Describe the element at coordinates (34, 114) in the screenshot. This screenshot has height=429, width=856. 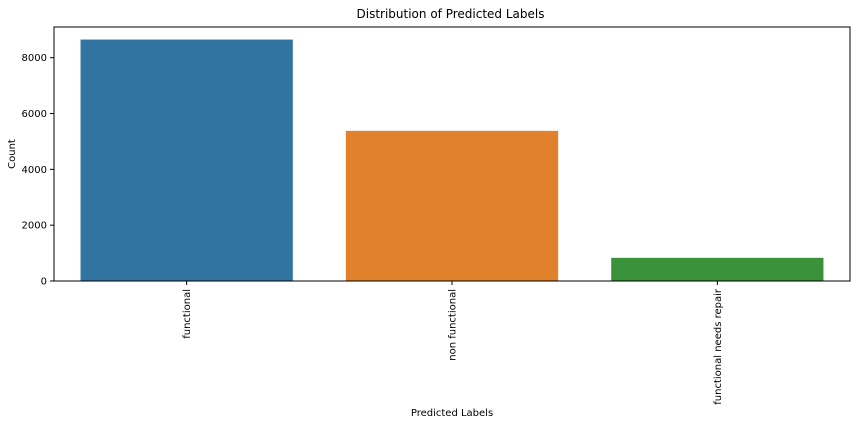
I see `y-tick-label: 6000` at that location.